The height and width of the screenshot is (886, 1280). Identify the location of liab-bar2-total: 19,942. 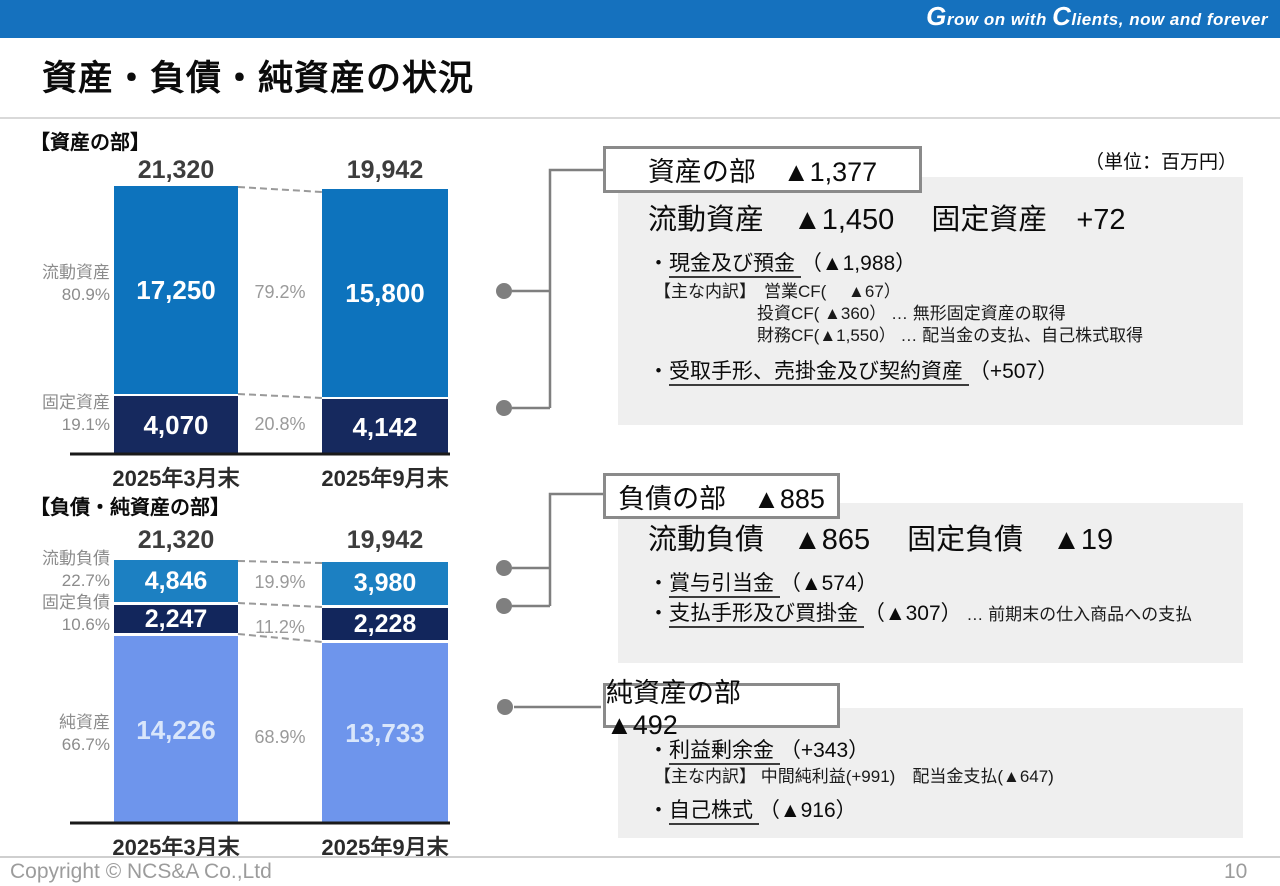
(385, 540).